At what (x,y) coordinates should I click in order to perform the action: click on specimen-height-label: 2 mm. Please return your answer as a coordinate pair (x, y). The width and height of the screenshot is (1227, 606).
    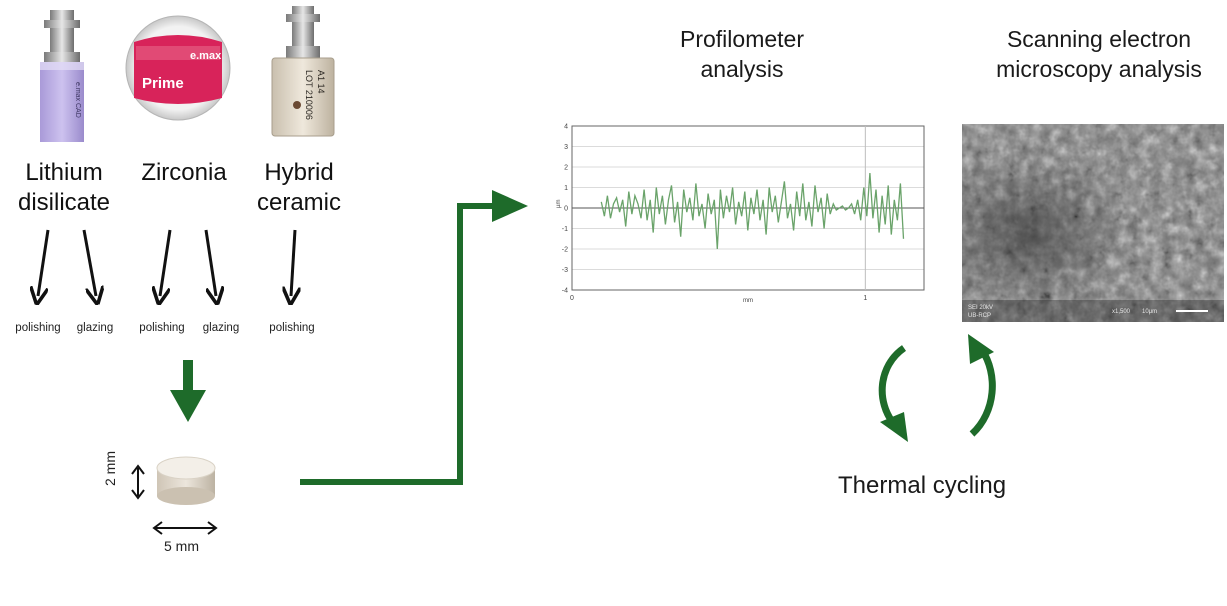
    Looking at the image, I should click on (110, 468).